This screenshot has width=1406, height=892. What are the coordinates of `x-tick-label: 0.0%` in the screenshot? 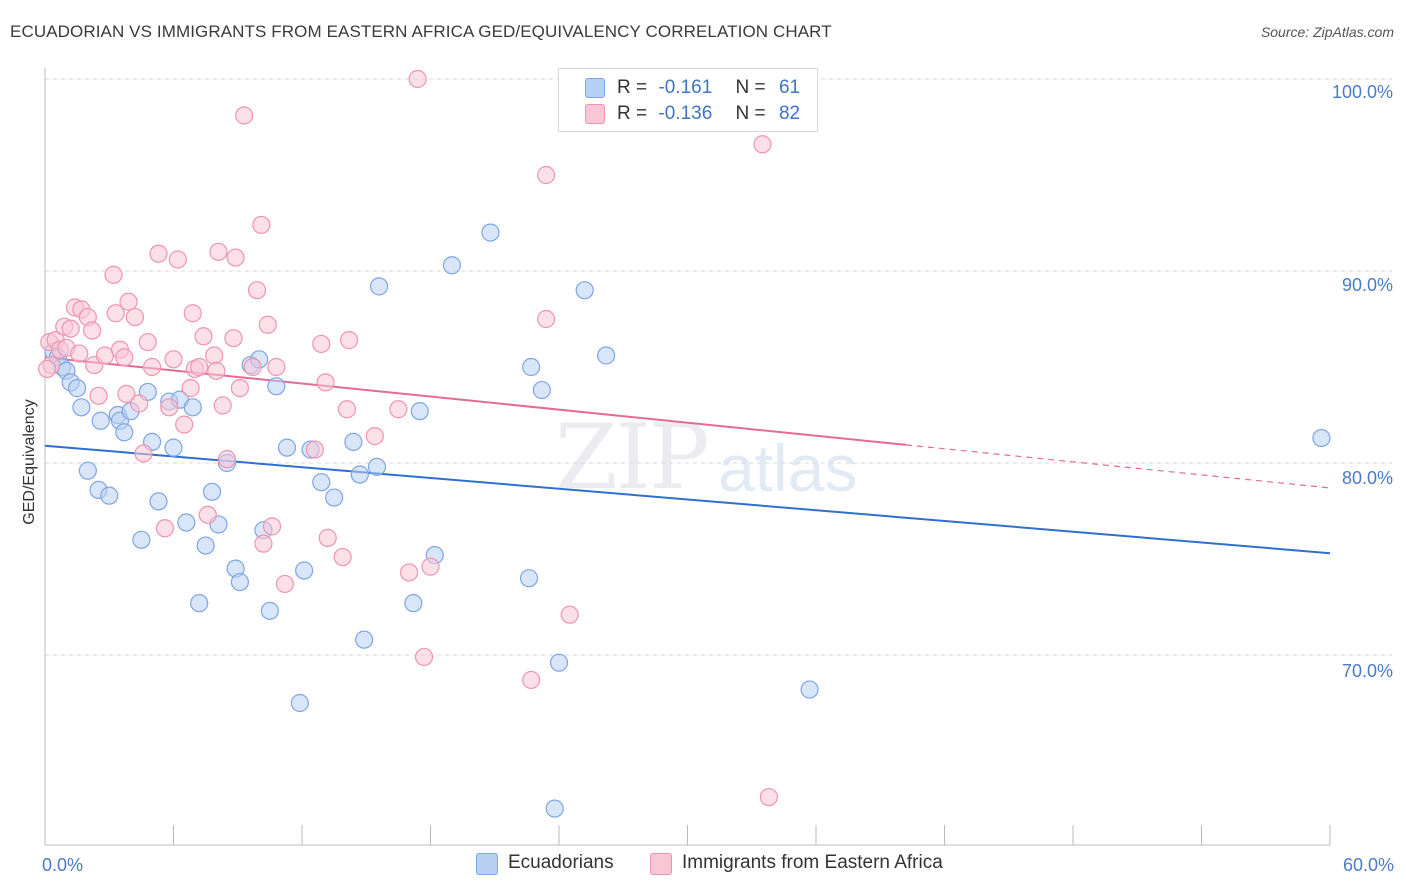 It's located at (62, 865).